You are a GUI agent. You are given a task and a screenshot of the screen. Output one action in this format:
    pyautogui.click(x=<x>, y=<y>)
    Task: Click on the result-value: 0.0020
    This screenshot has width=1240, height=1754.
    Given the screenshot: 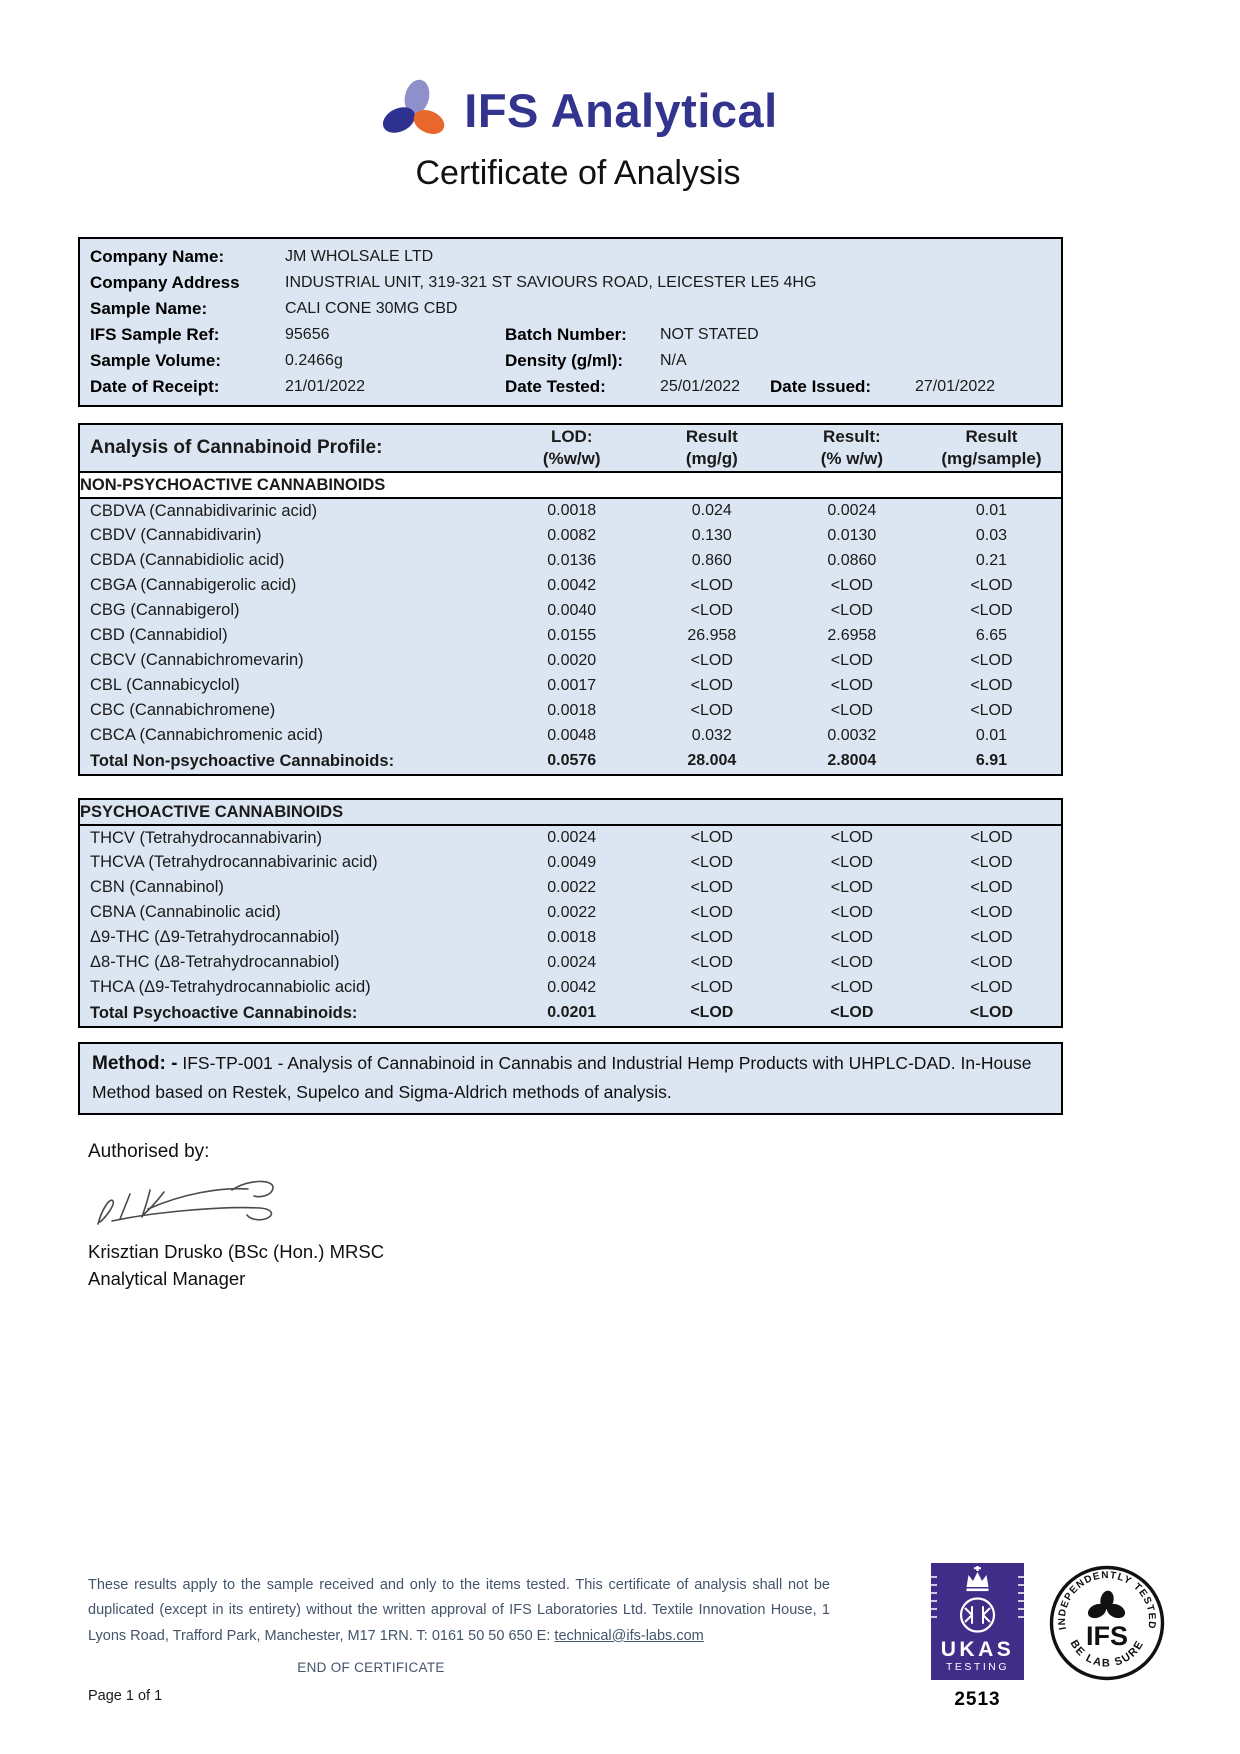 What is the action you would take?
    pyautogui.click(x=572, y=660)
    